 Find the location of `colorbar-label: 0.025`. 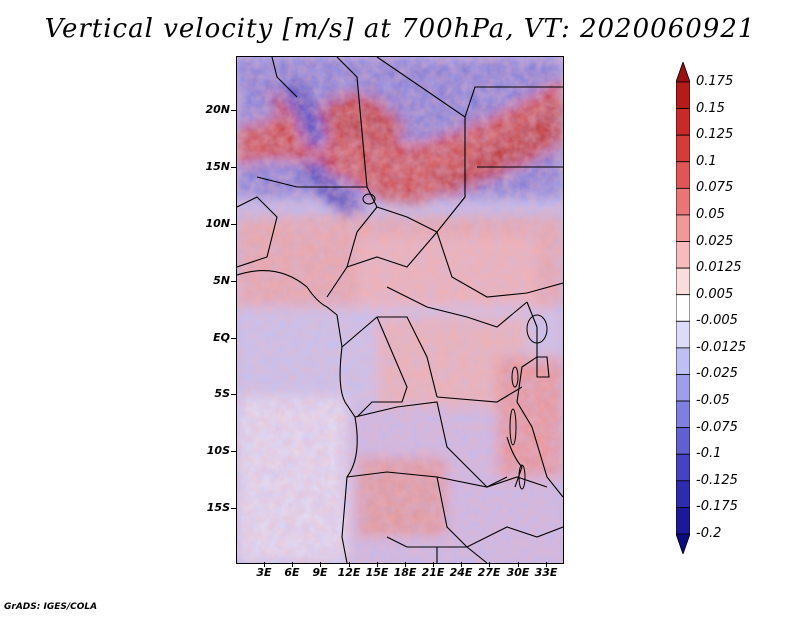

colorbar-label: 0.025 is located at coordinates (715, 241).